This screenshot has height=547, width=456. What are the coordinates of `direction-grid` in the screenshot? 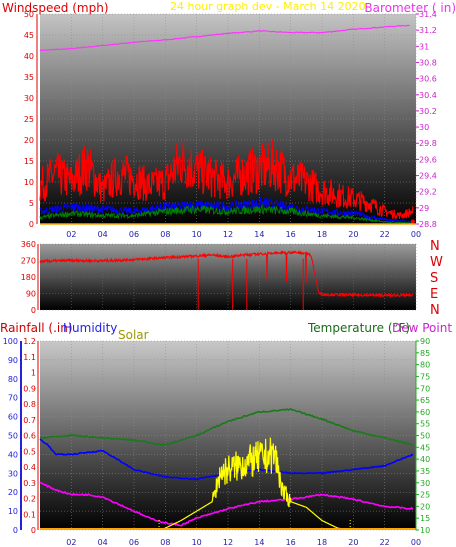 It's located at (228, 277).